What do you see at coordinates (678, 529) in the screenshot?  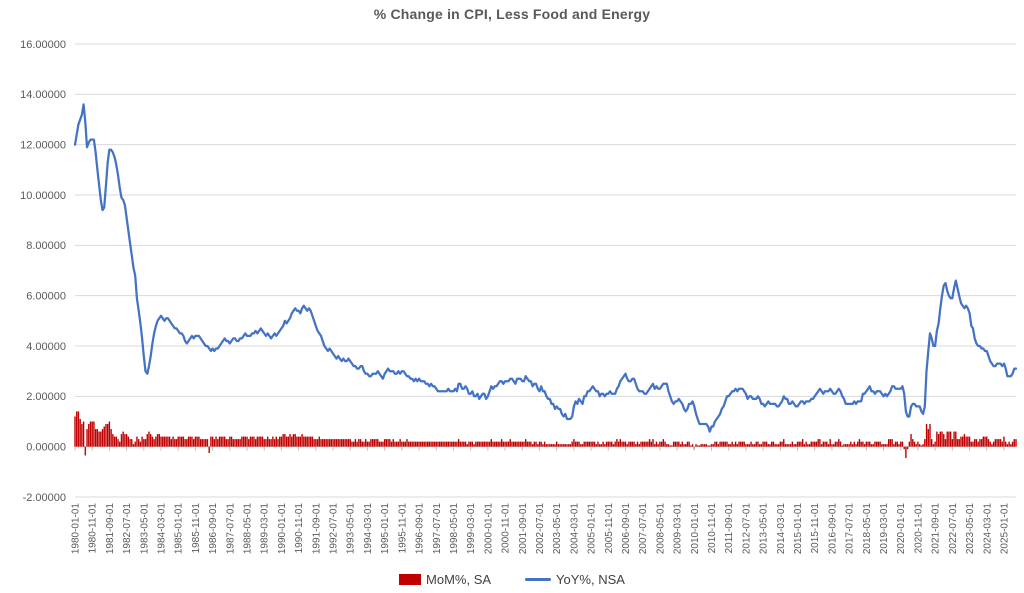 I see `svg-text: 2009-03-01` at bounding box center [678, 529].